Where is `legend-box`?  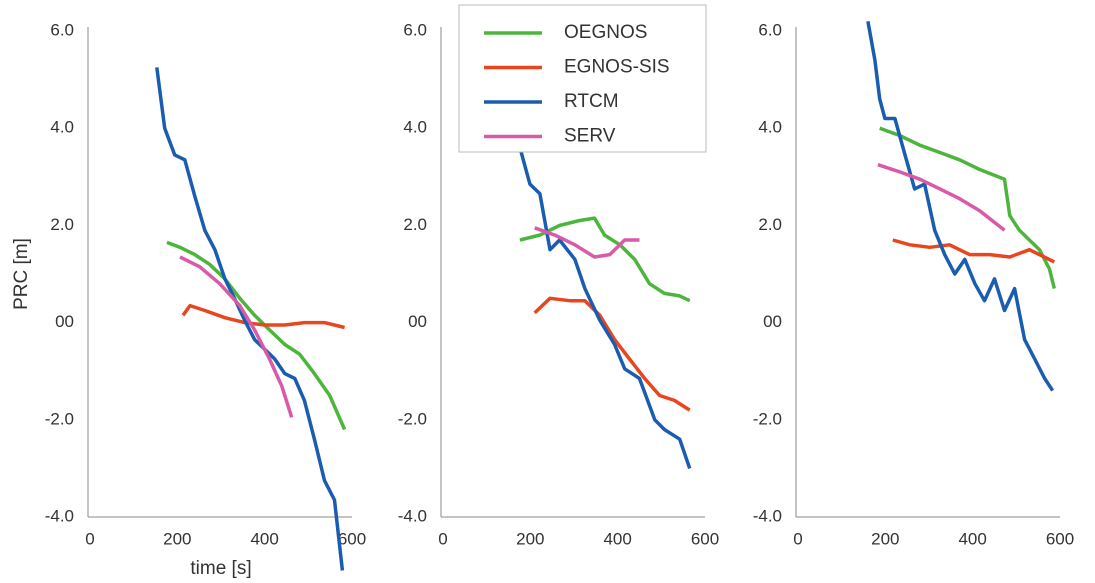 legend-box is located at coordinates (582, 78).